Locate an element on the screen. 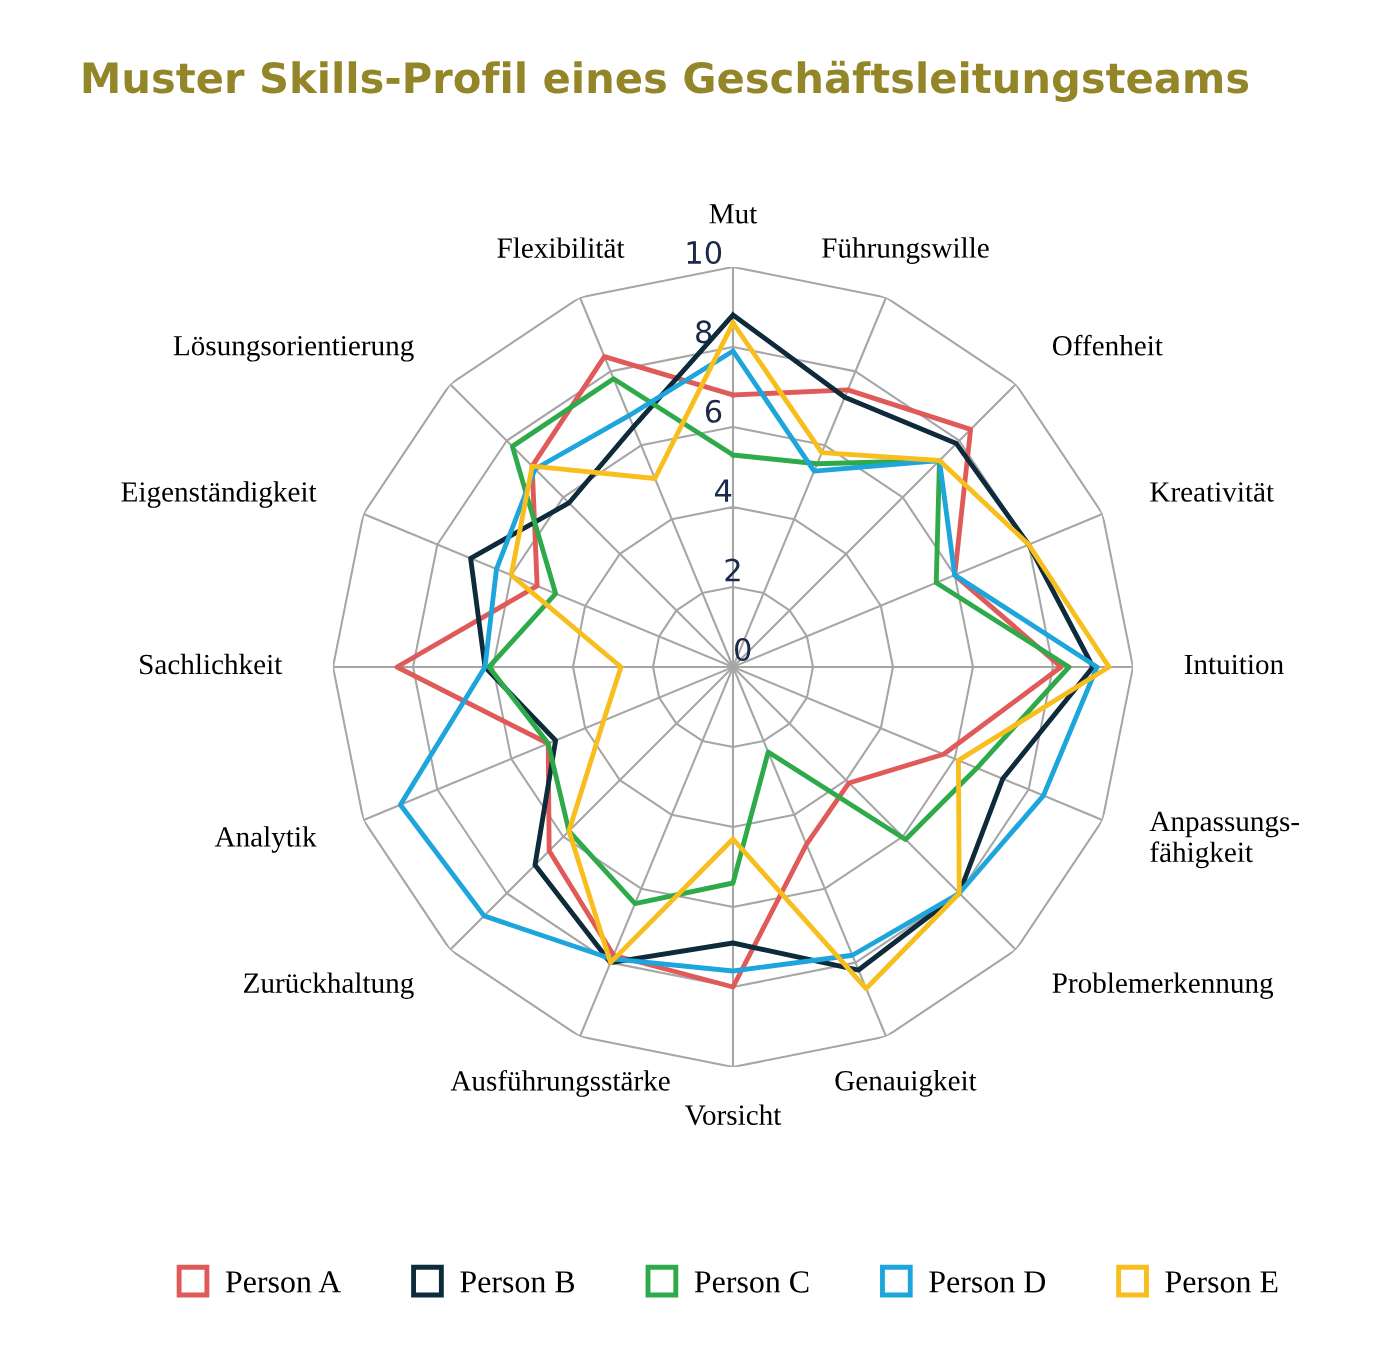  spoke-label: Anpassungs- fähigkeit is located at coordinates (1224, 840).